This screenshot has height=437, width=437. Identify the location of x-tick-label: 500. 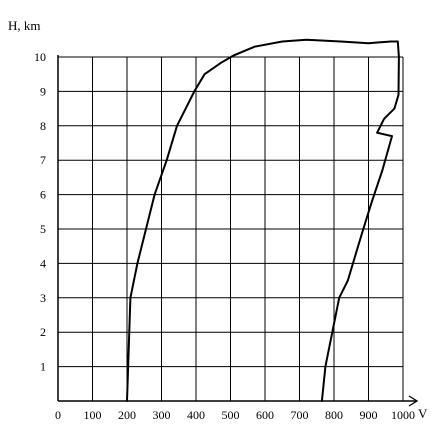
(231, 415).